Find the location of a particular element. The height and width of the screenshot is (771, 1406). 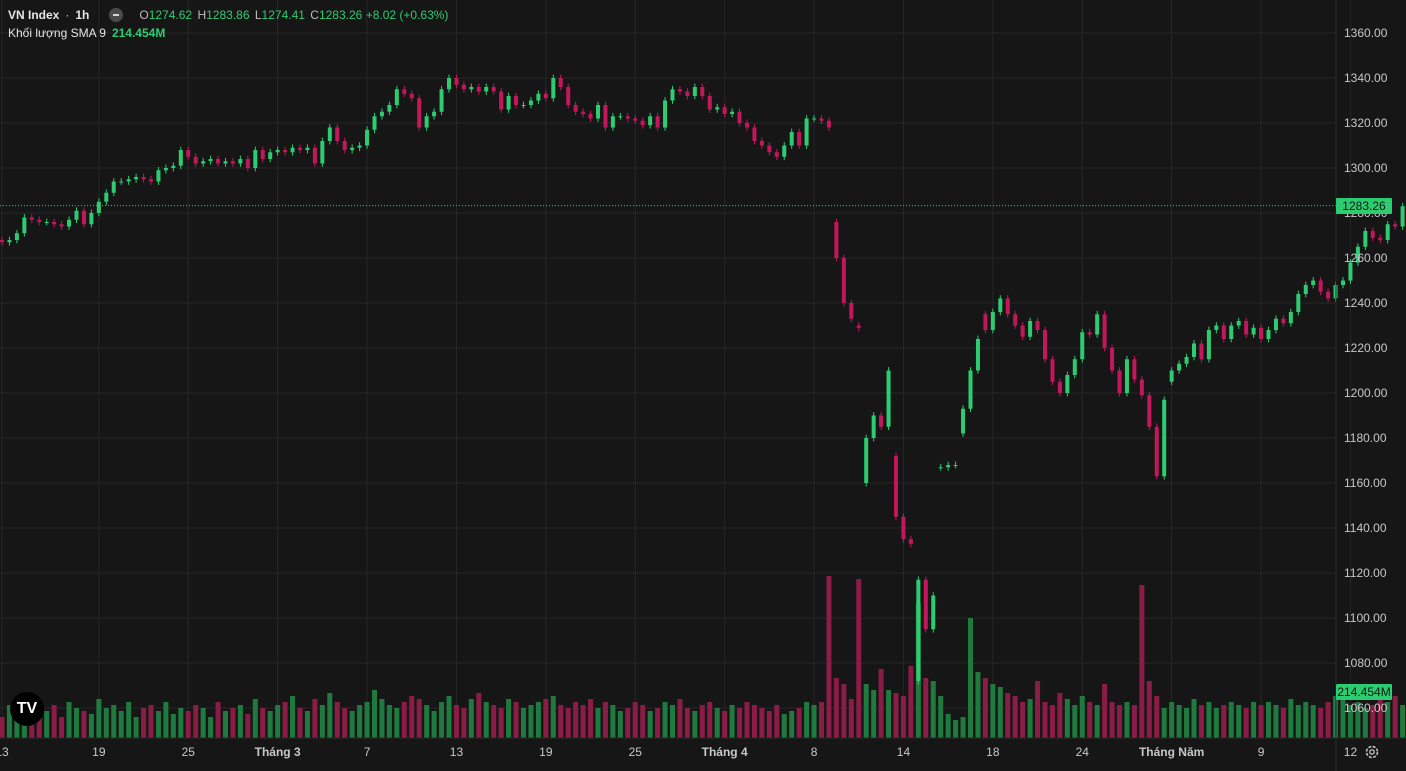

tradingview-logo: TV is located at coordinates (27, 709).